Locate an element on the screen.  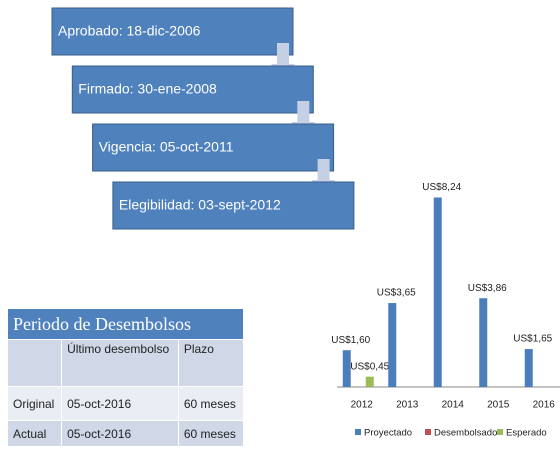
step-label: Vigencia: 05-oct-2011 is located at coordinates (166, 147).